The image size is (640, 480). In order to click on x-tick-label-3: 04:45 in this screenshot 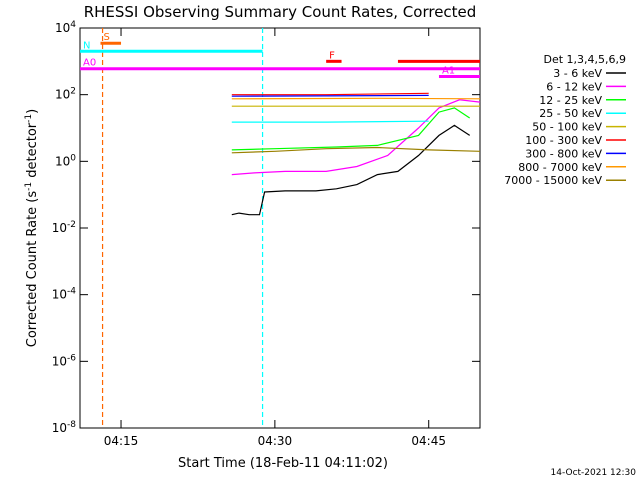, I will do `click(428, 441)`.